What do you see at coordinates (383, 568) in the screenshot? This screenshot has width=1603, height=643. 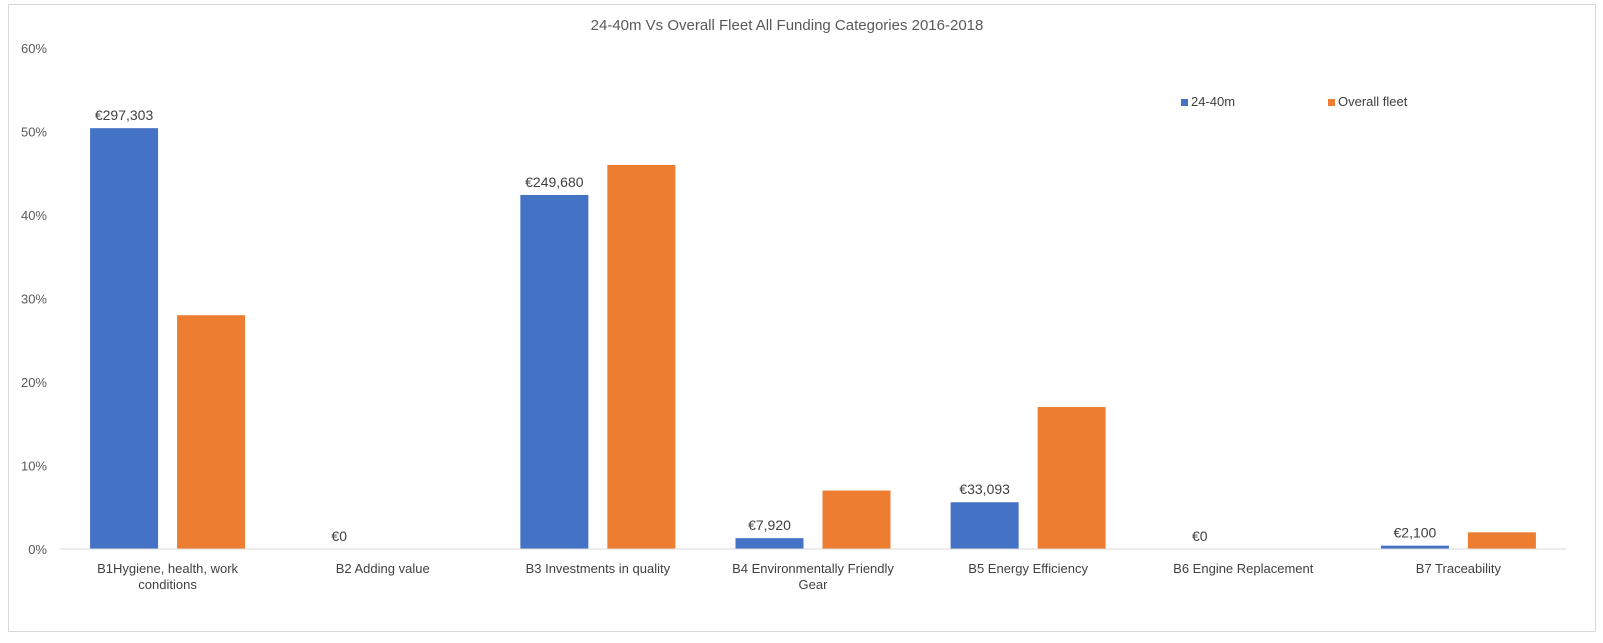 I see `x-tick-label: B2 Adding value` at bounding box center [383, 568].